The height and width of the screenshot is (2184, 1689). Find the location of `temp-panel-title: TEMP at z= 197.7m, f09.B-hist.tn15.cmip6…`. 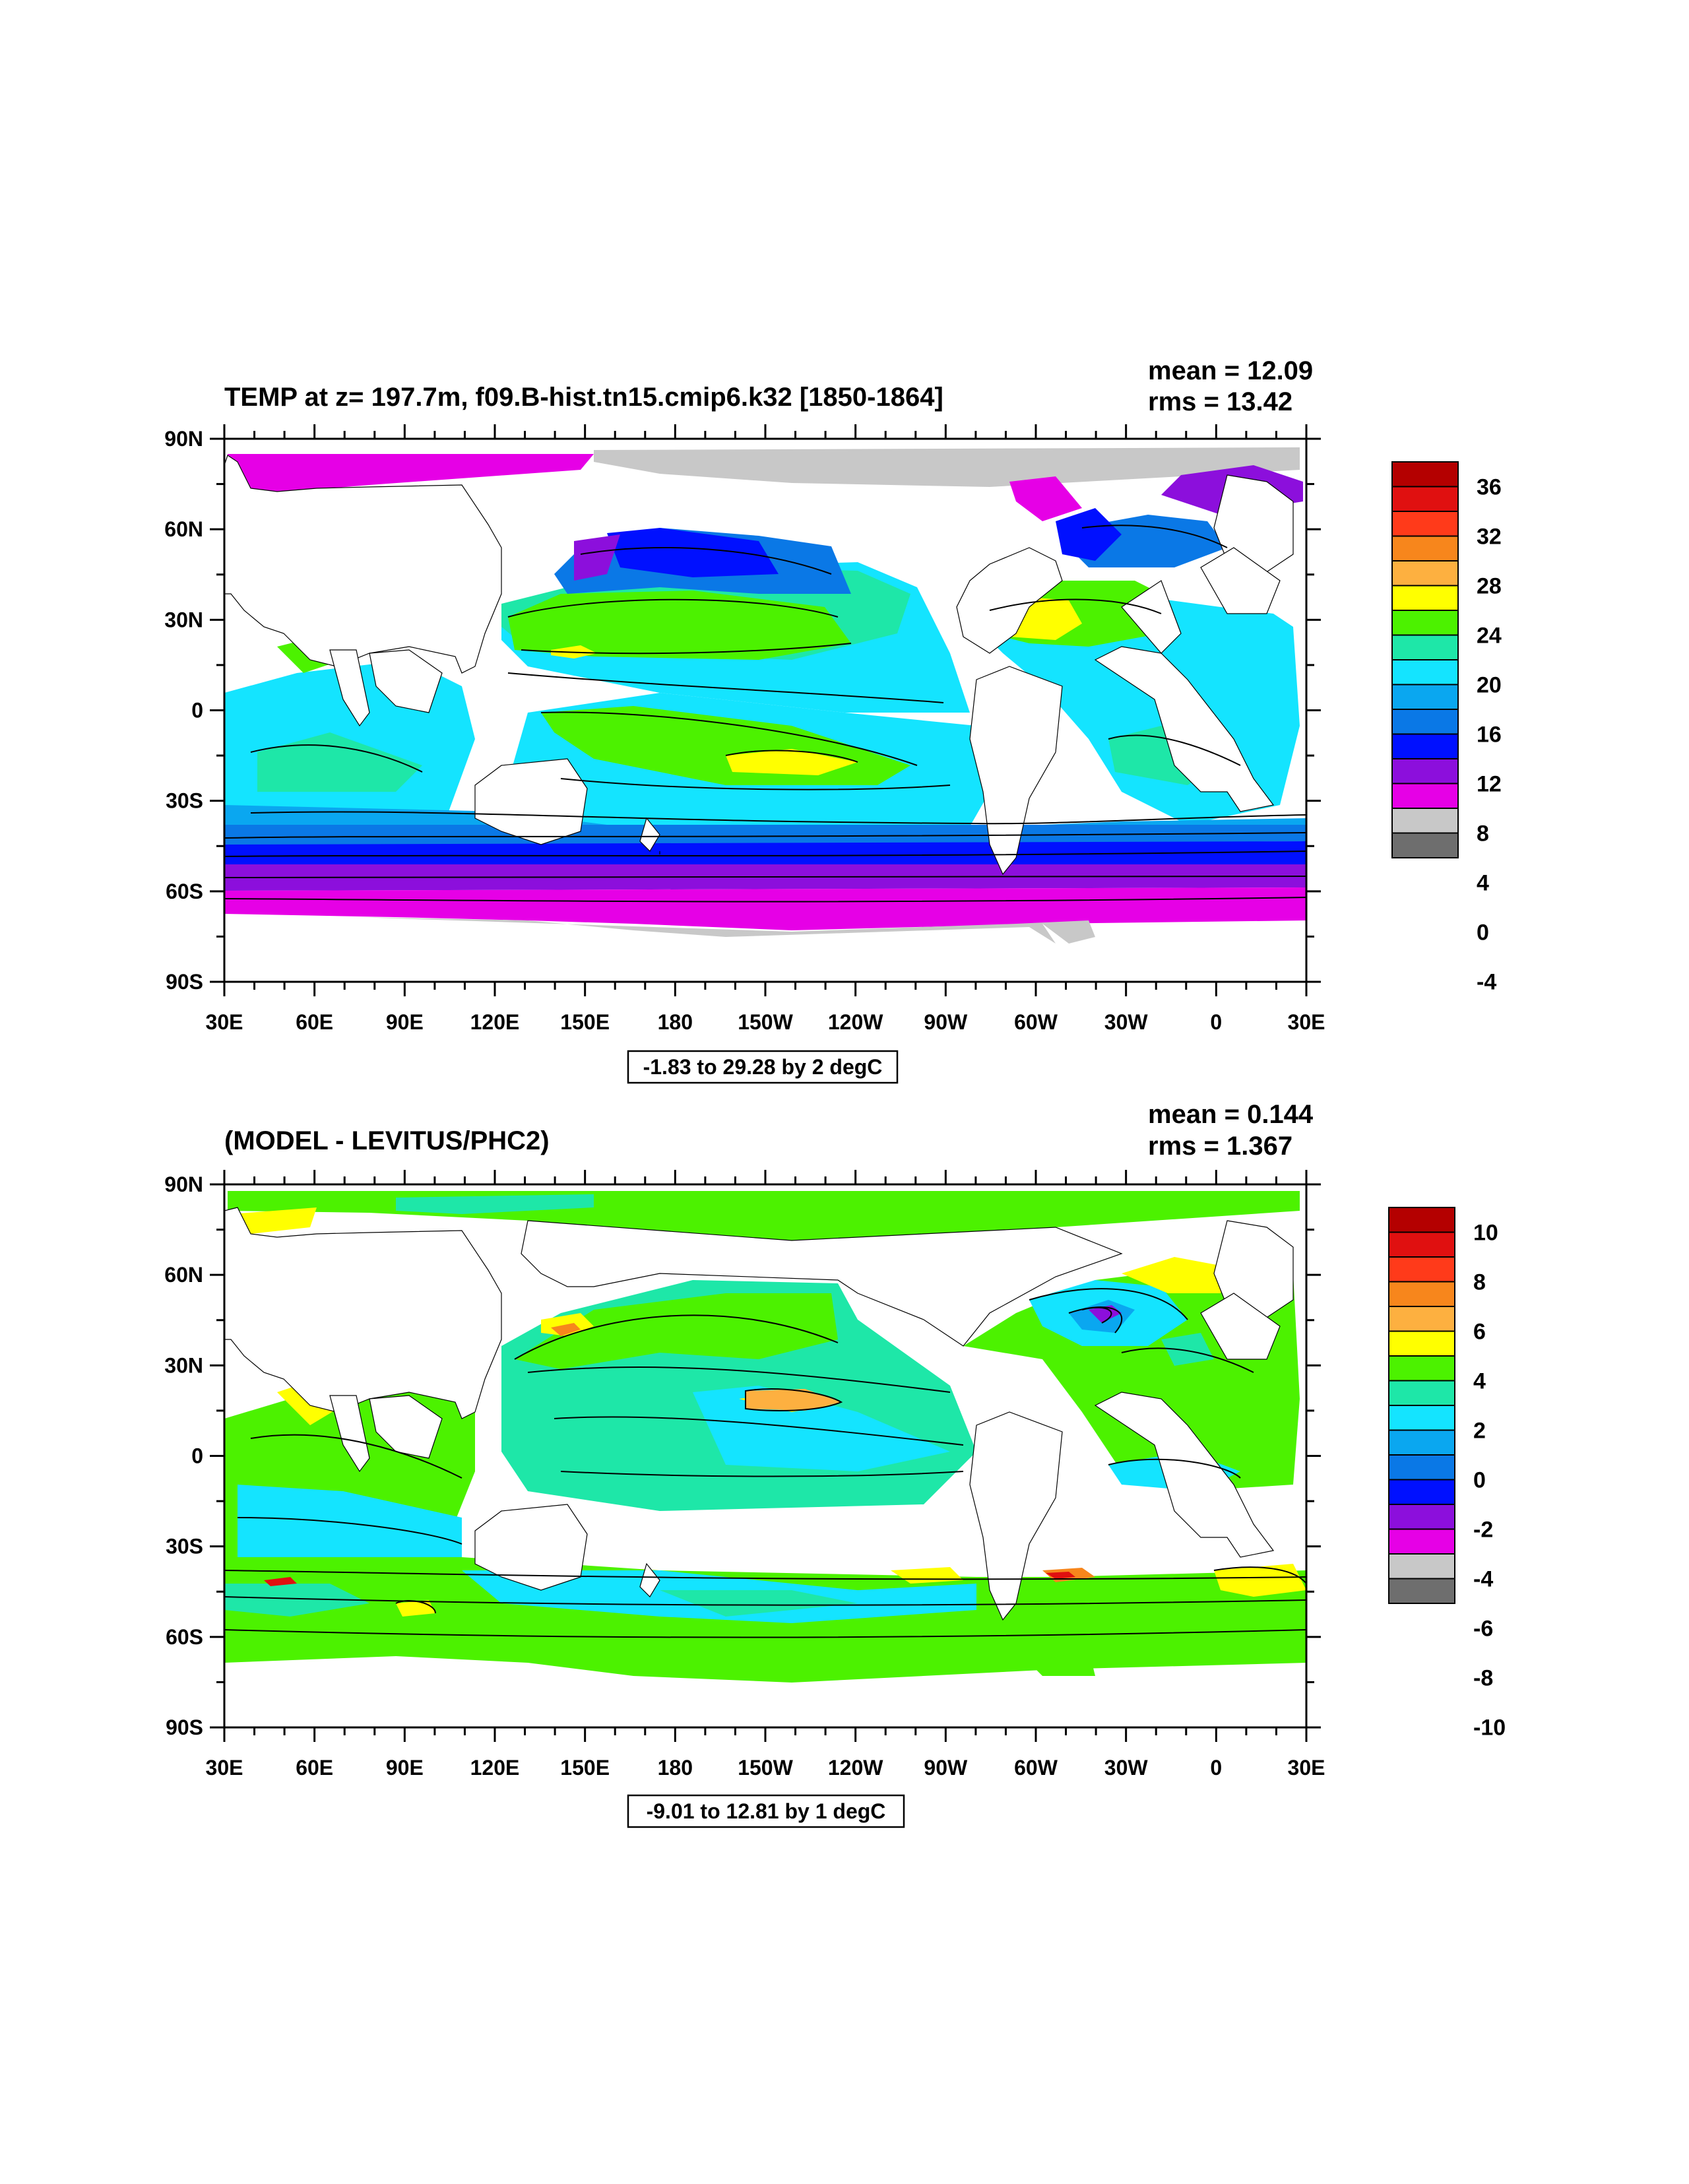

temp-panel-title: TEMP at z= 197.7m, f09.B-hist.tn15.cmip6… is located at coordinates (583, 397).